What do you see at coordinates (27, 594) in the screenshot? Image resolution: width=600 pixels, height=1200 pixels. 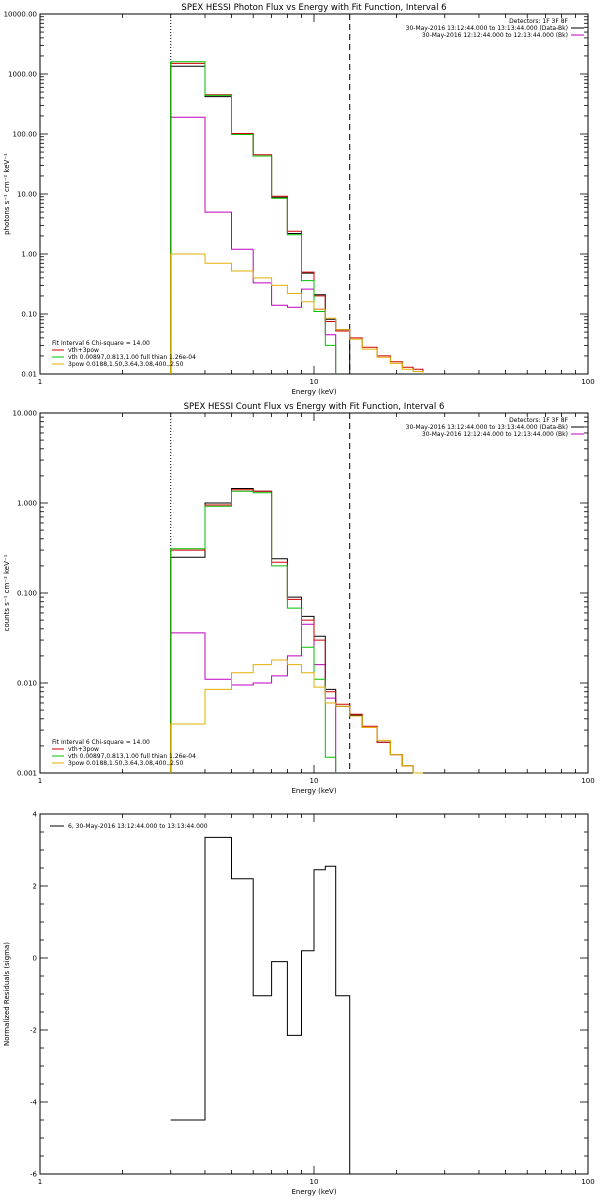 I see `y-tick-label: 0.100` at bounding box center [27, 594].